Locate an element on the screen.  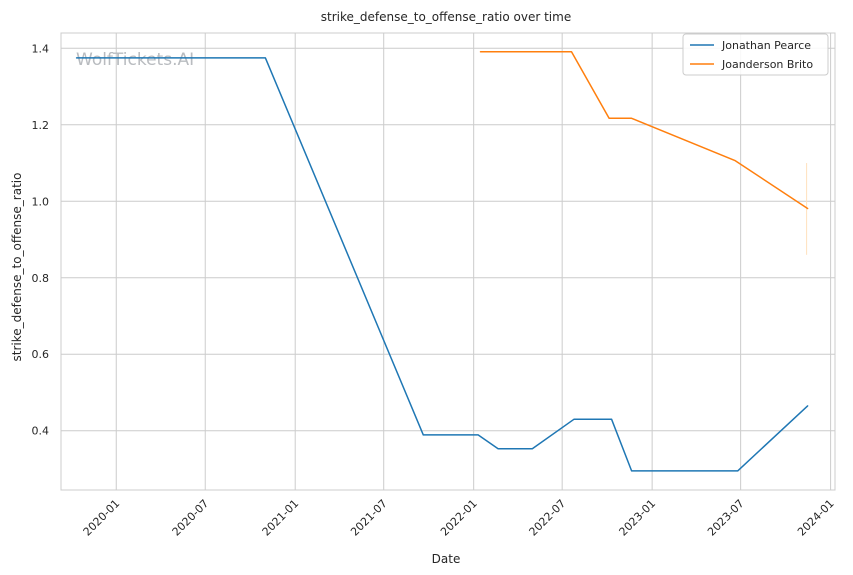
legend-label-jonathan-pearce: Jonathan Pearce is located at coordinates (766, 45).